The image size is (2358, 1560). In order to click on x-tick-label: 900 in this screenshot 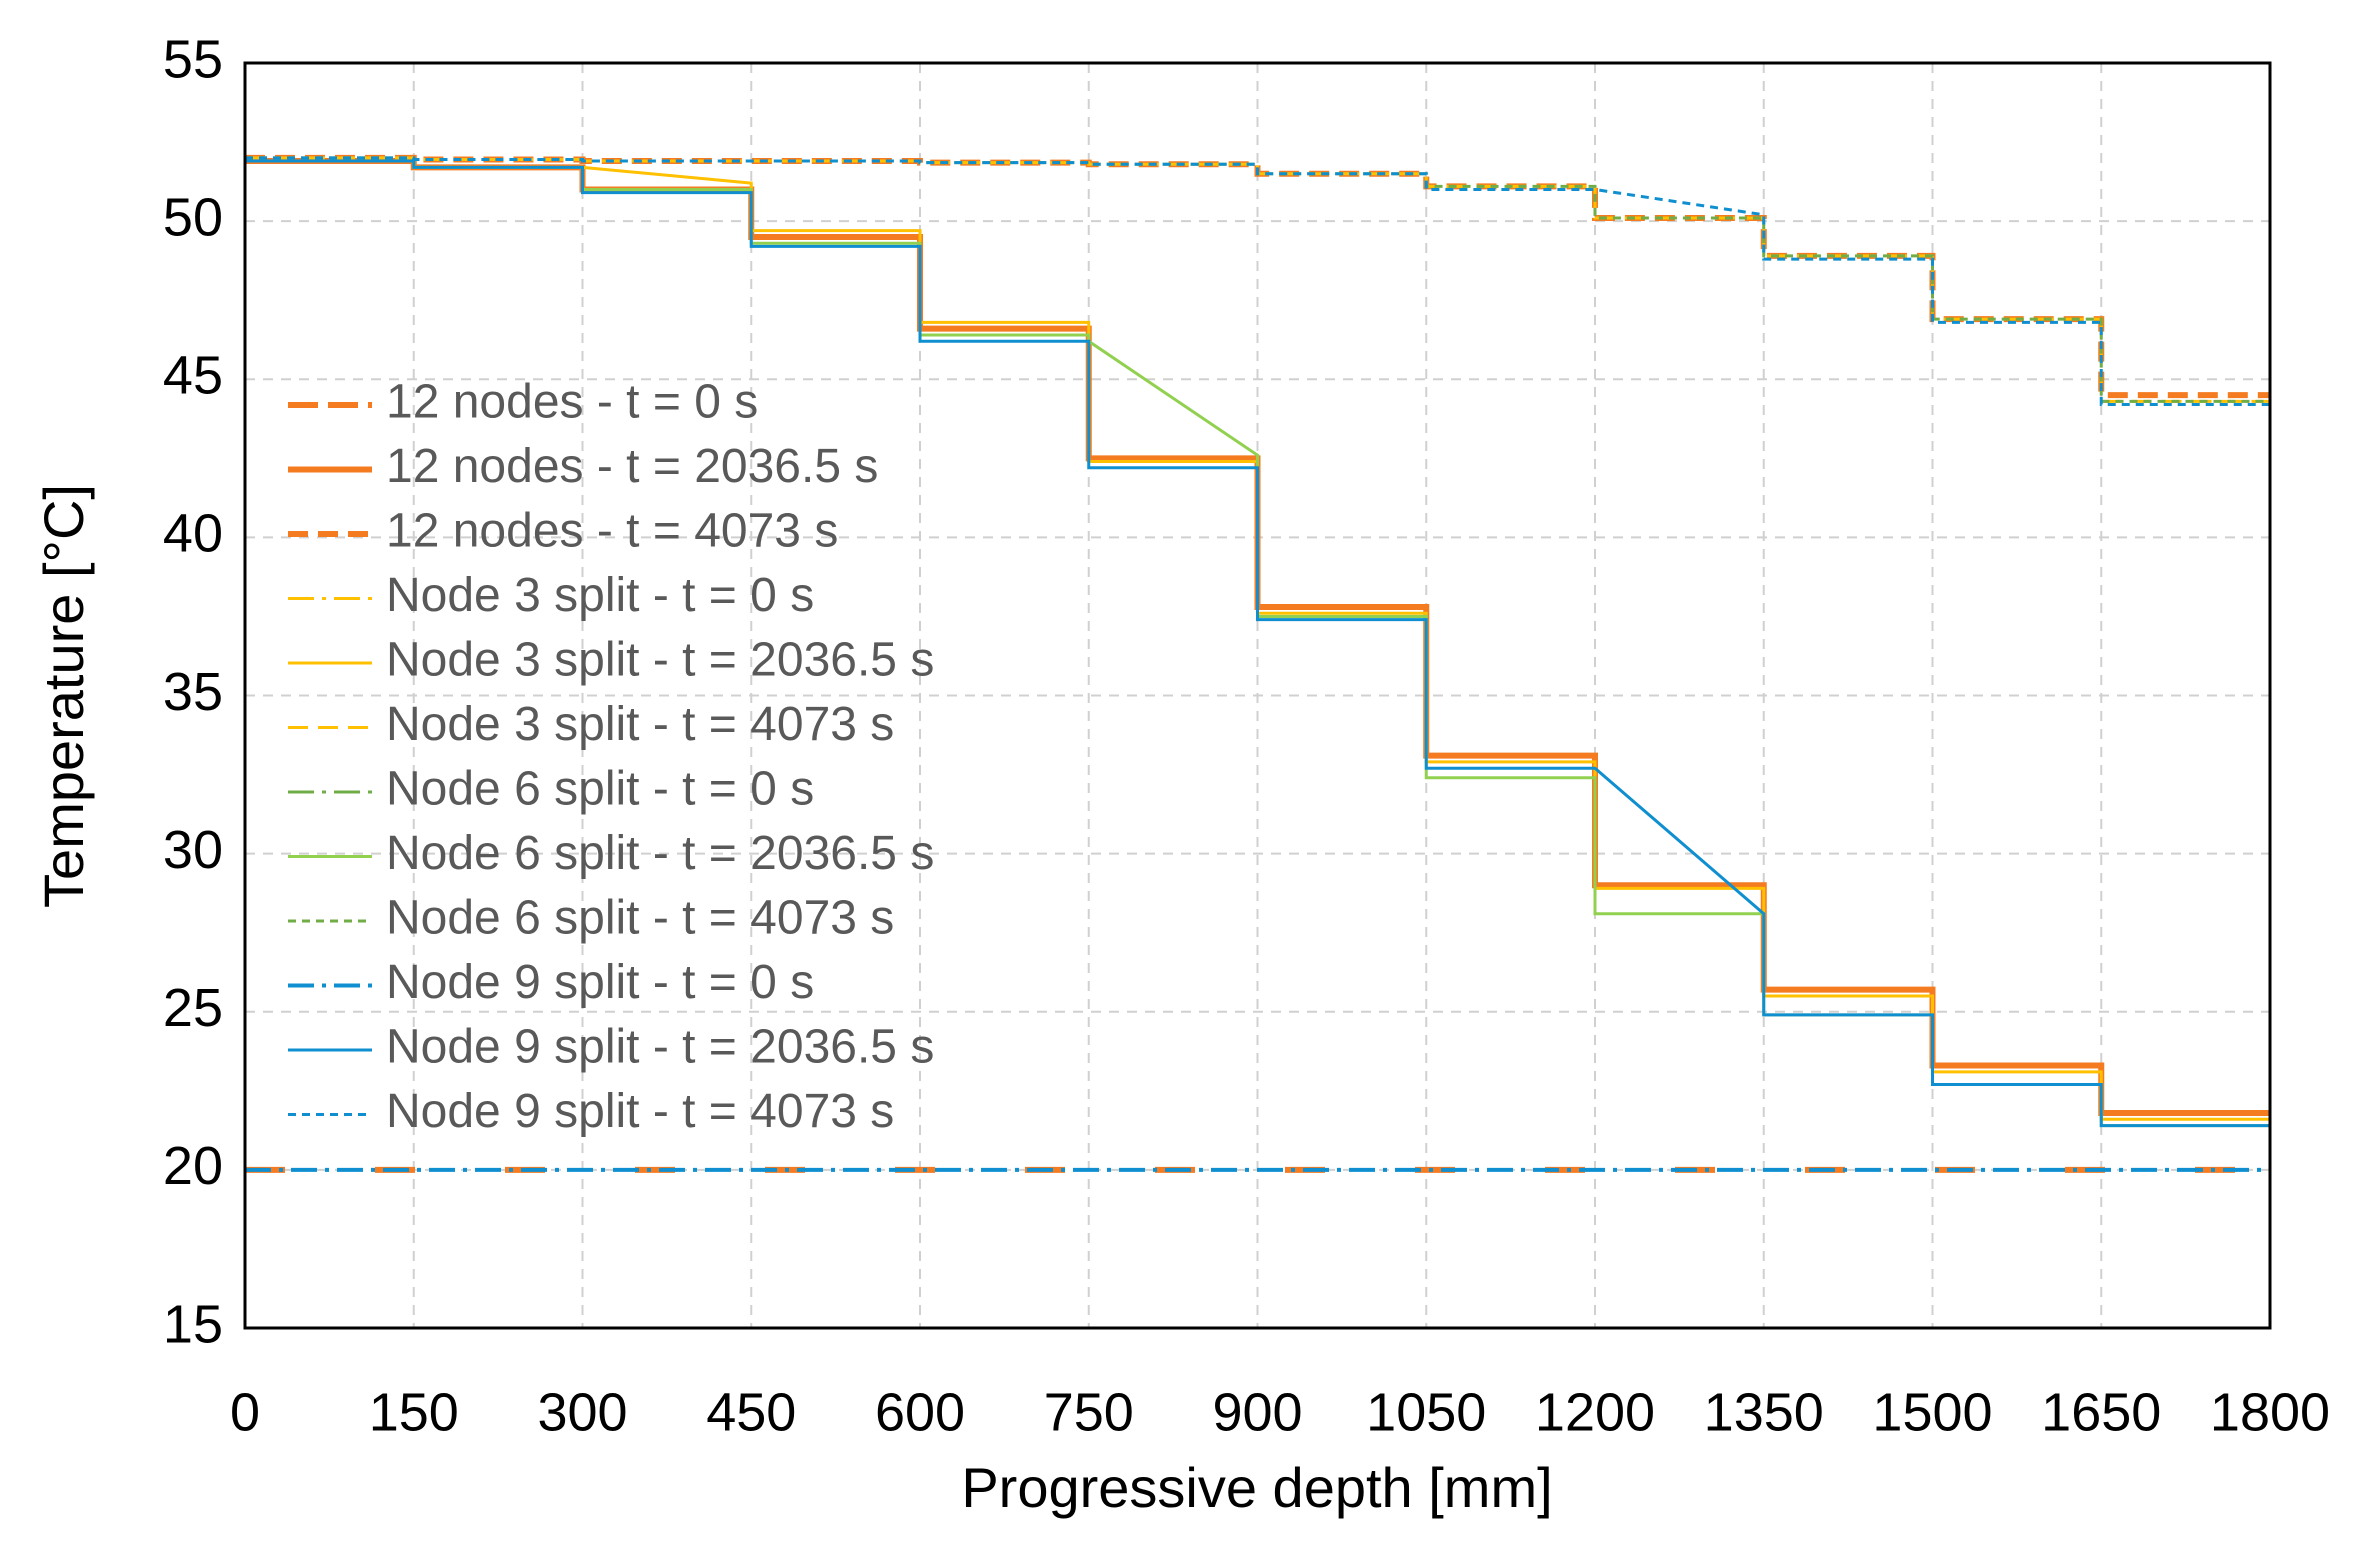, I will do `click(1257, 1412)`.